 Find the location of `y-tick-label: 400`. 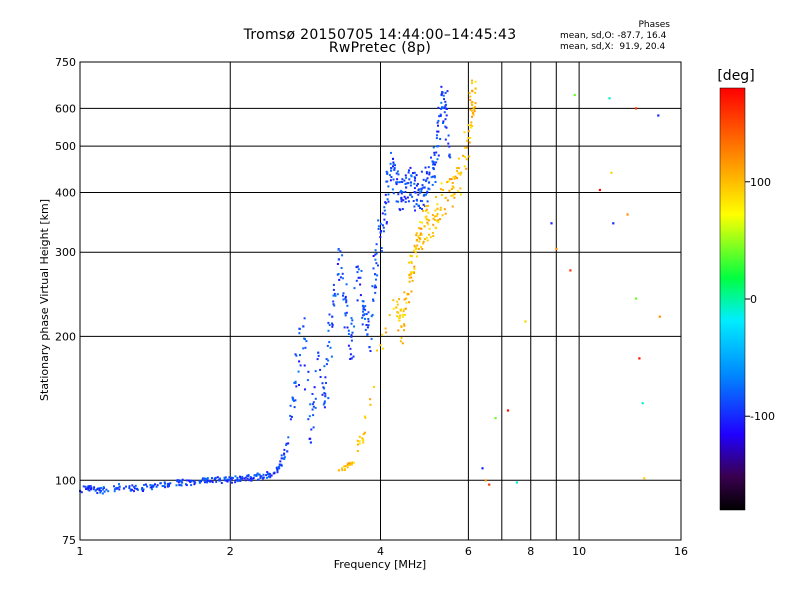

y-tick-label: 400 is located at coordinates (65, 192).